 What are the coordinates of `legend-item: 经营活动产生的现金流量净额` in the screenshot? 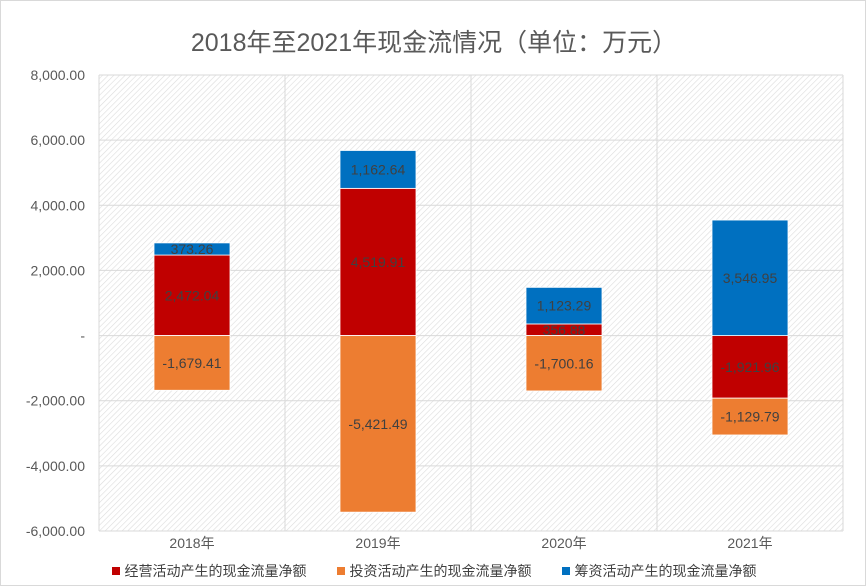 It's located at (209, 571).